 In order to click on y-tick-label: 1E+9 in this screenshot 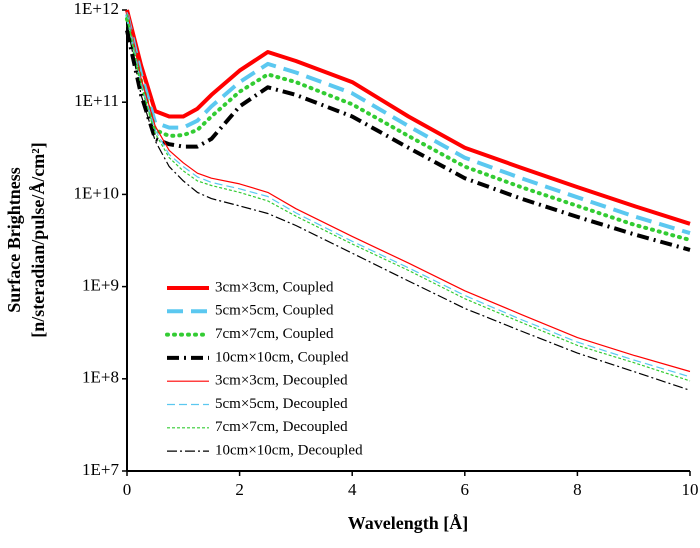, I will do `click(100, 285)`.